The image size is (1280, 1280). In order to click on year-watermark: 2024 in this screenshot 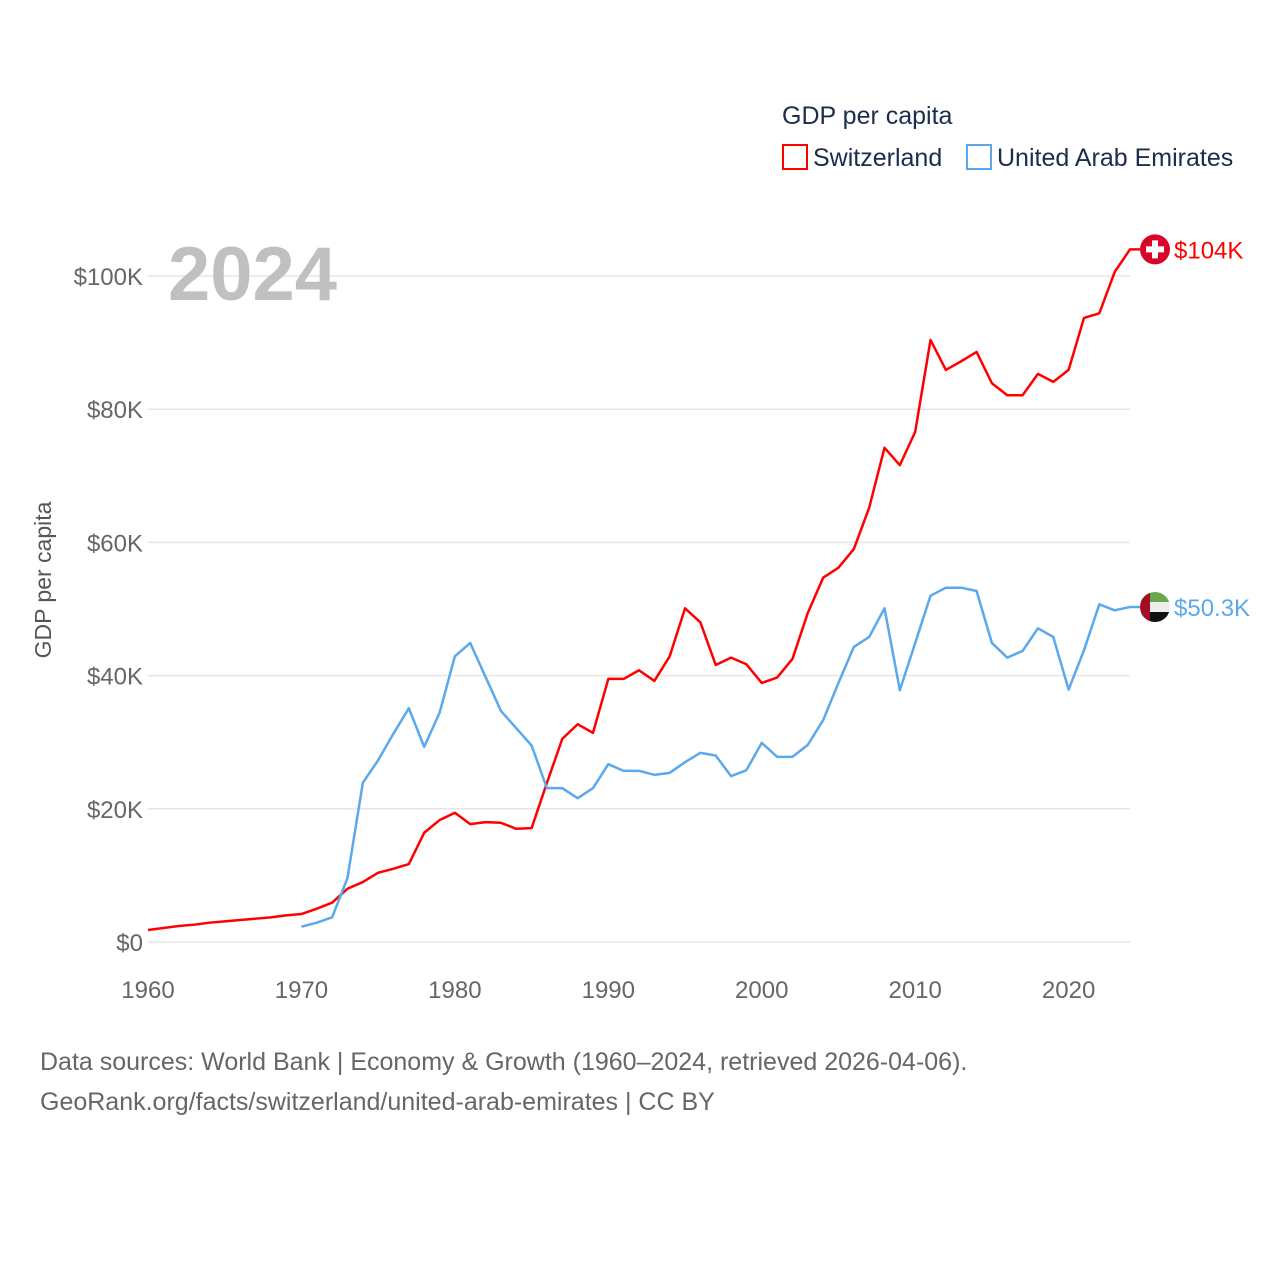, I will do `click(252, 274)`.